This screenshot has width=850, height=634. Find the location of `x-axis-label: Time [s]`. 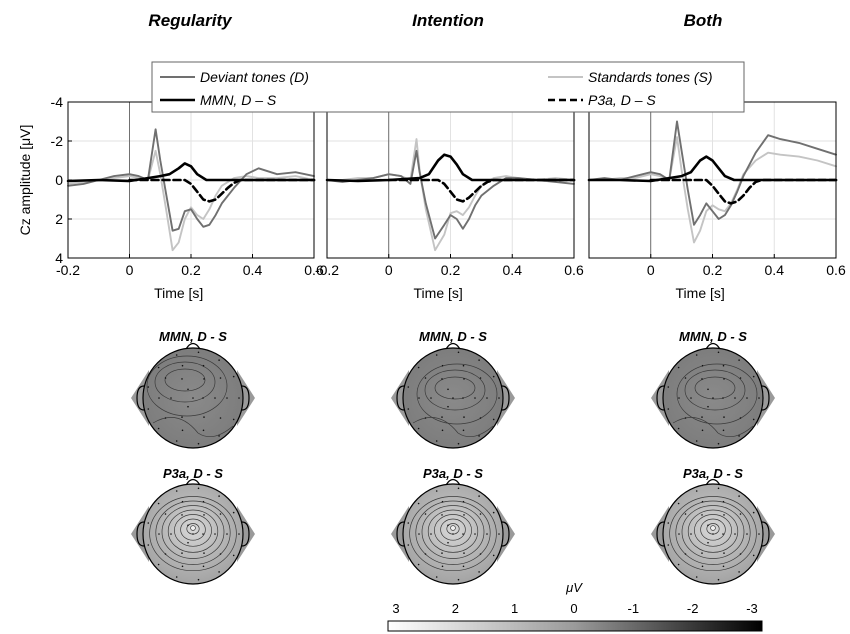

x-axis-label: Time [s] is located at coordinates (178, 293).